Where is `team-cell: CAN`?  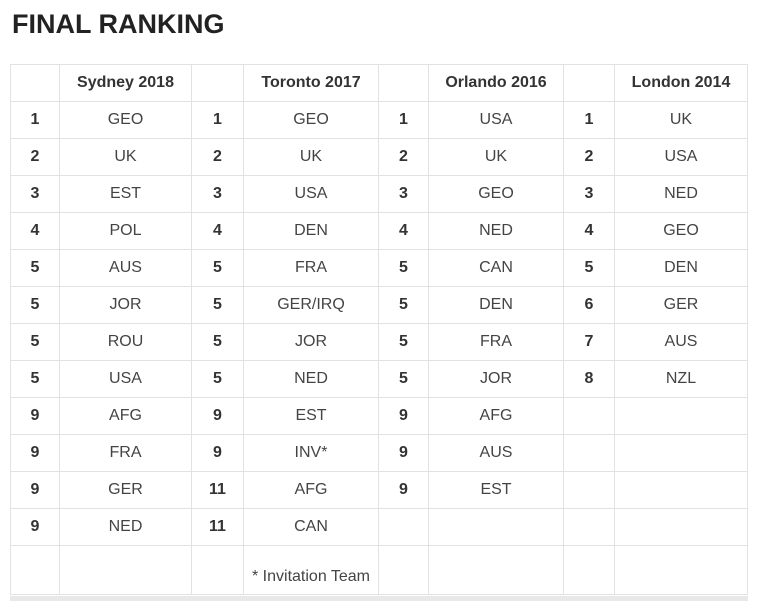
team-cell: CAN is located at coordinates (496, 268).